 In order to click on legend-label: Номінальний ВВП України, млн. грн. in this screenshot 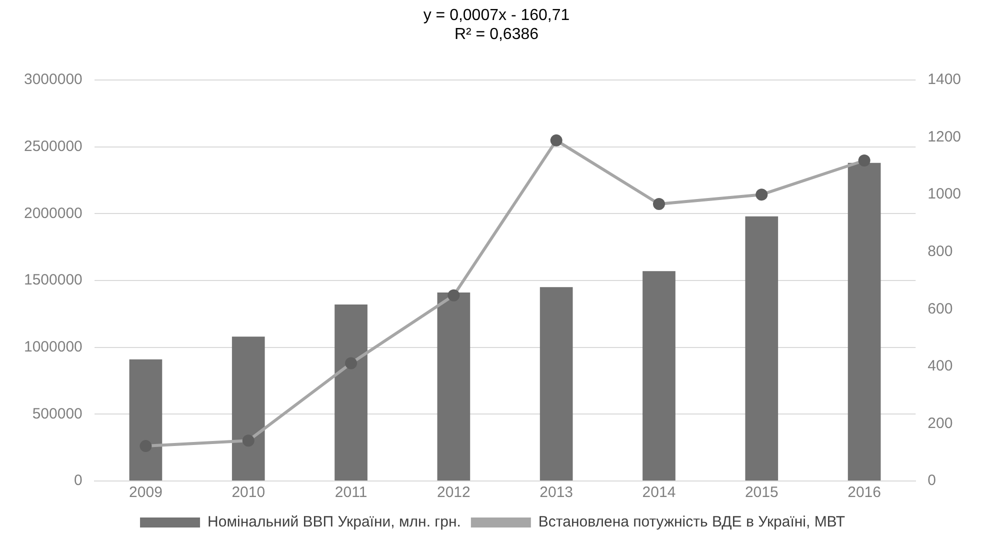, I will do `click(334, 522)`.